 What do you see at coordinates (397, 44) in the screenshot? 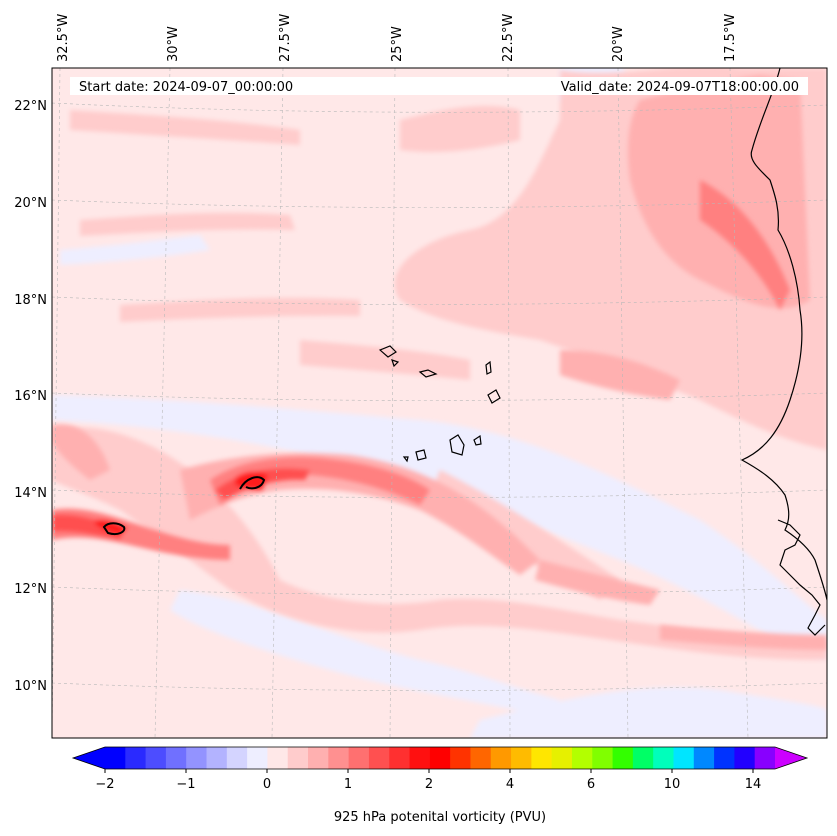
I see `lon-label-25w: 25°W` at bounding box center [397, 44].